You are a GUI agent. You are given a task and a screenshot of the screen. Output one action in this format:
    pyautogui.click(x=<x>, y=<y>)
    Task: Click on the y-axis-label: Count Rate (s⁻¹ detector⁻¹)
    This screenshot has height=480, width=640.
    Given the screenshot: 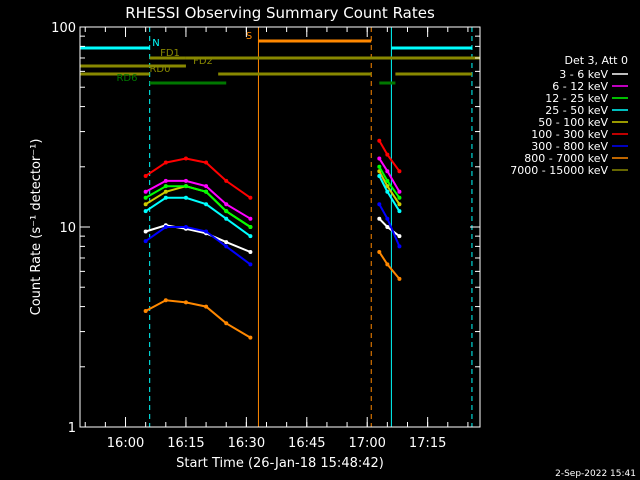 What is the action you would take?
    pyautogui.click(x=36, y=227)
    